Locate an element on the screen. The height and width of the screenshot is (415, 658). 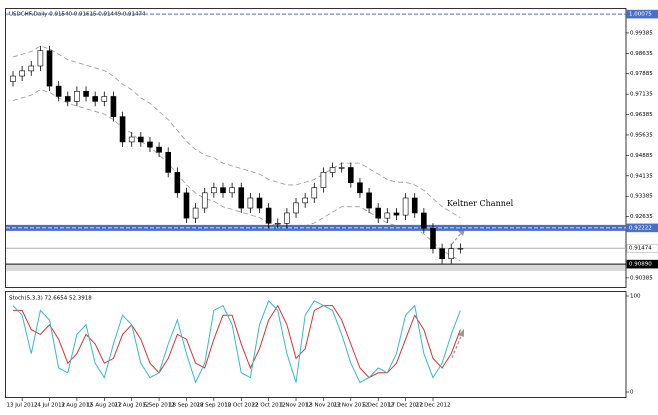
level-label: 1.00075 is located at coordinates (640, 15).